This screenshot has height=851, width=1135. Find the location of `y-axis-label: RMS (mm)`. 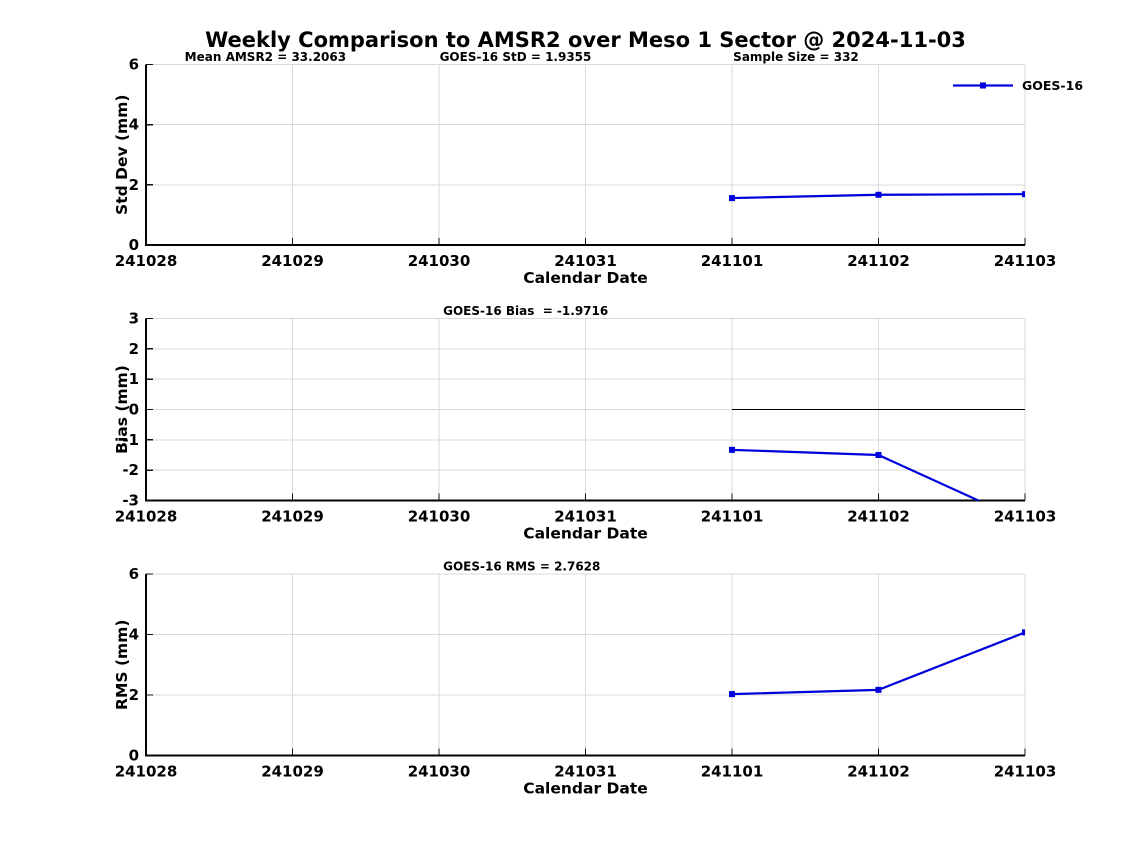

y-axis-label: RMS (mm) is located at coordinates (122, 665).